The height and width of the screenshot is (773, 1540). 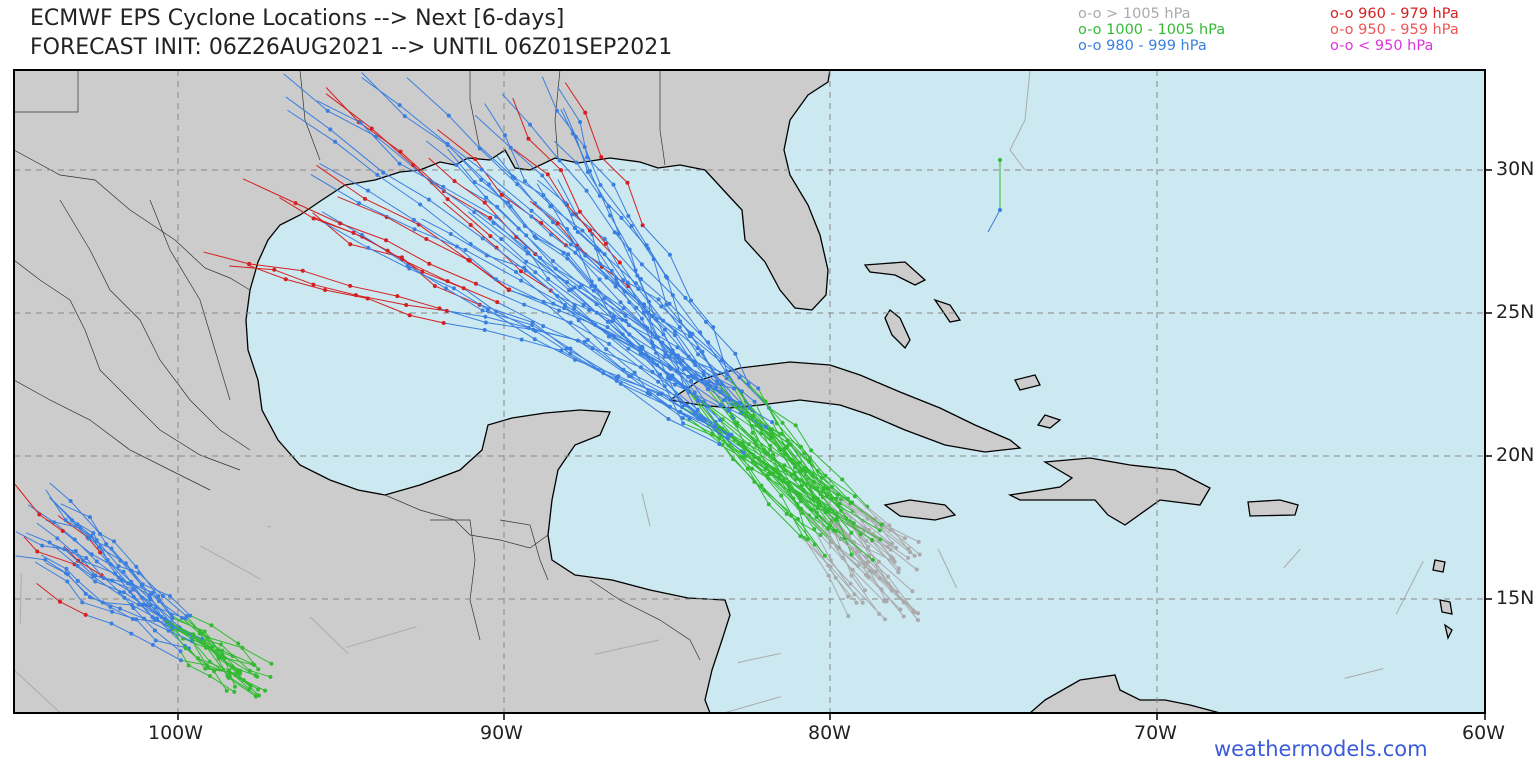 I want to click on lon-label-60w: 60W, so click(x=1483, y=733).